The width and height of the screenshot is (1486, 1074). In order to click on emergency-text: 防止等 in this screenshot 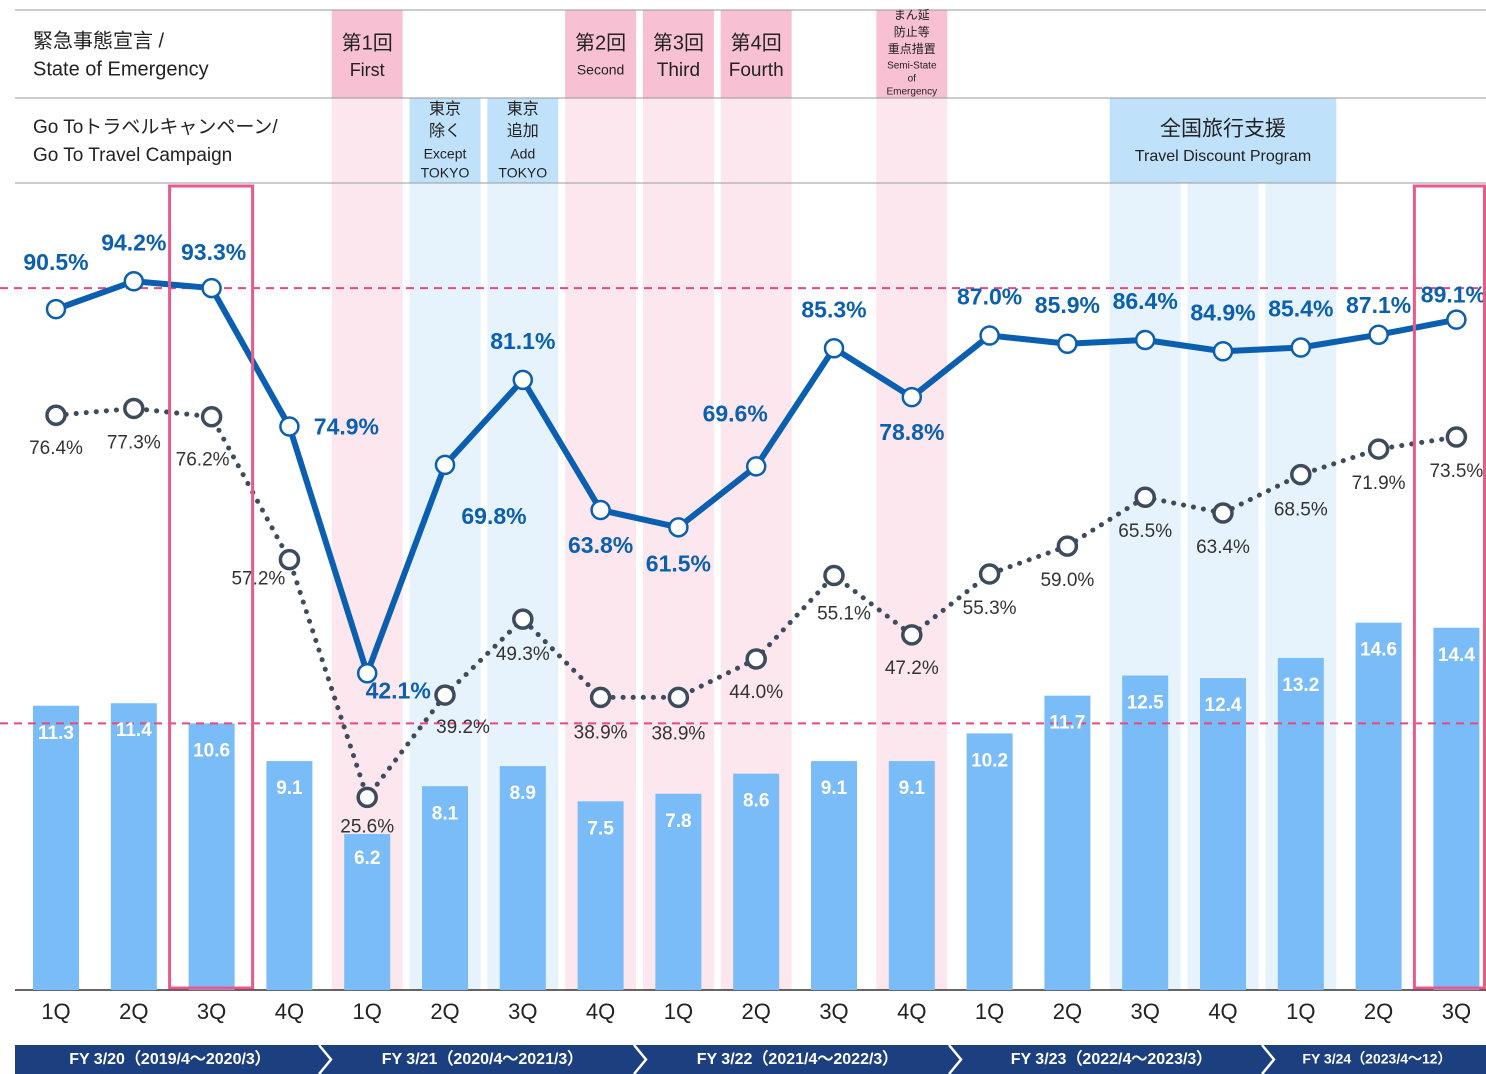, I will do `click(912, 31)`.